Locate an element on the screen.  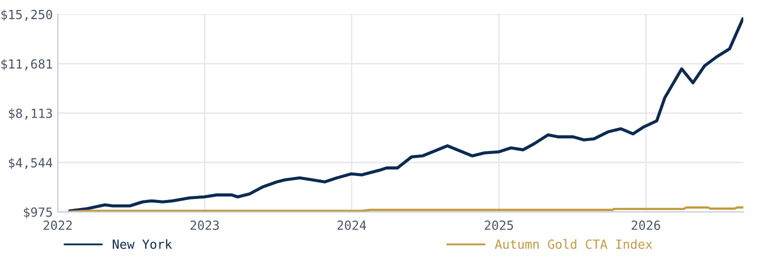
y-tick-label: $4,544 is located at coordinates (30, 164).